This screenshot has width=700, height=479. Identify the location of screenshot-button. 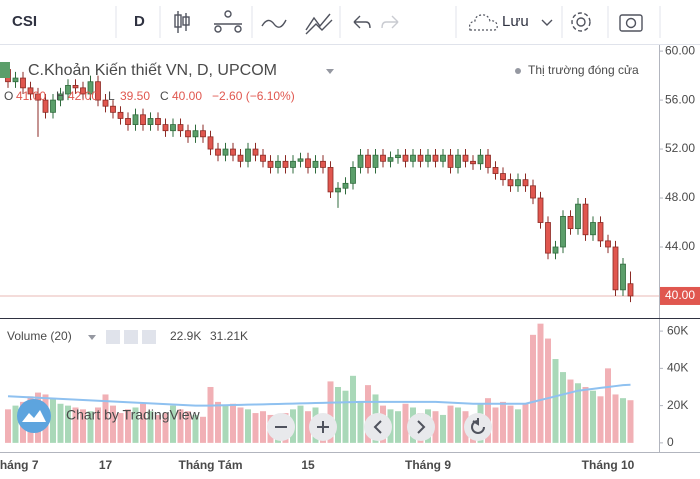
(631, 23).